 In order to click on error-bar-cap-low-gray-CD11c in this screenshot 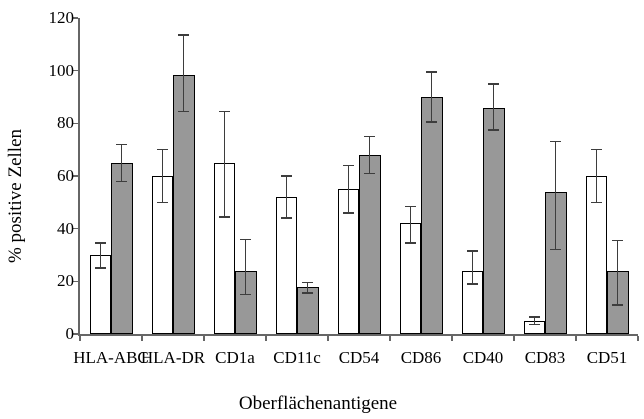, I will do `click(308, 293)`.